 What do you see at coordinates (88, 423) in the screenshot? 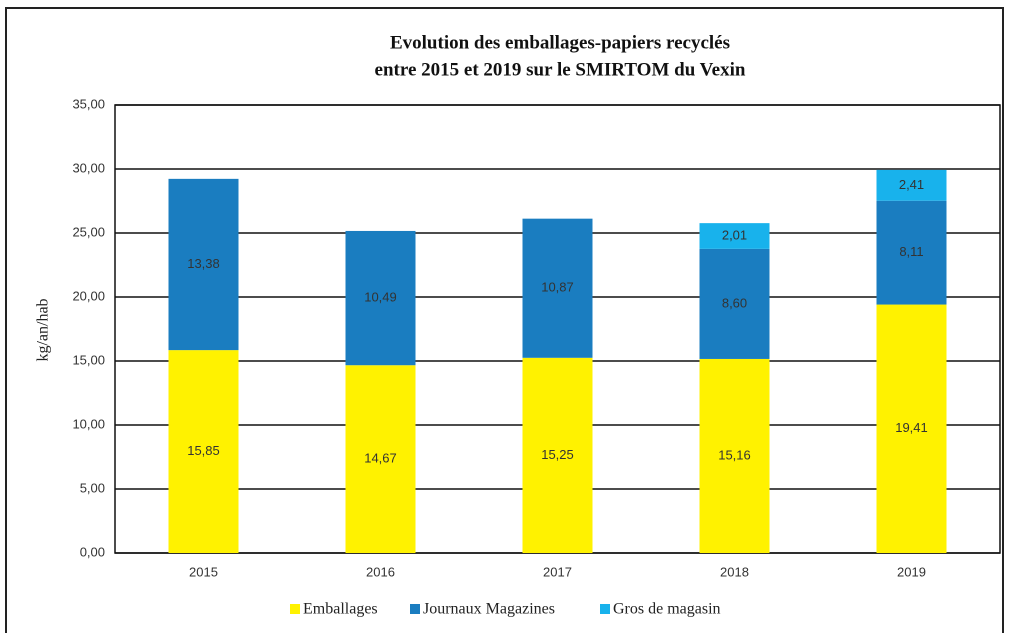
I see `y-tick-label: 10,00` at bounding box center [88, 423].